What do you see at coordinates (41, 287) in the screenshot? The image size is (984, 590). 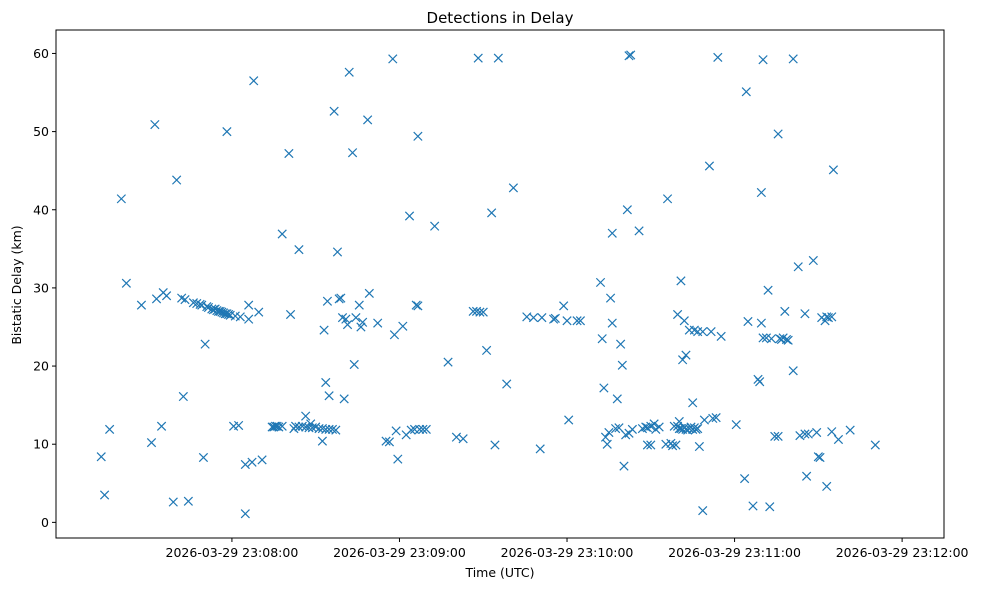 I see `y-tick-label: 30` at bounding box center [41, 287].